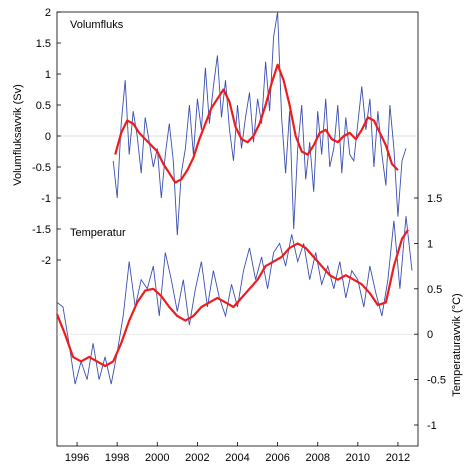 This screenshot has width=470, height=466. What do you see at coordinates (317, 458) in the screenshot?
I see `x-tick-label: 2008` at bounding box center [317, 458].